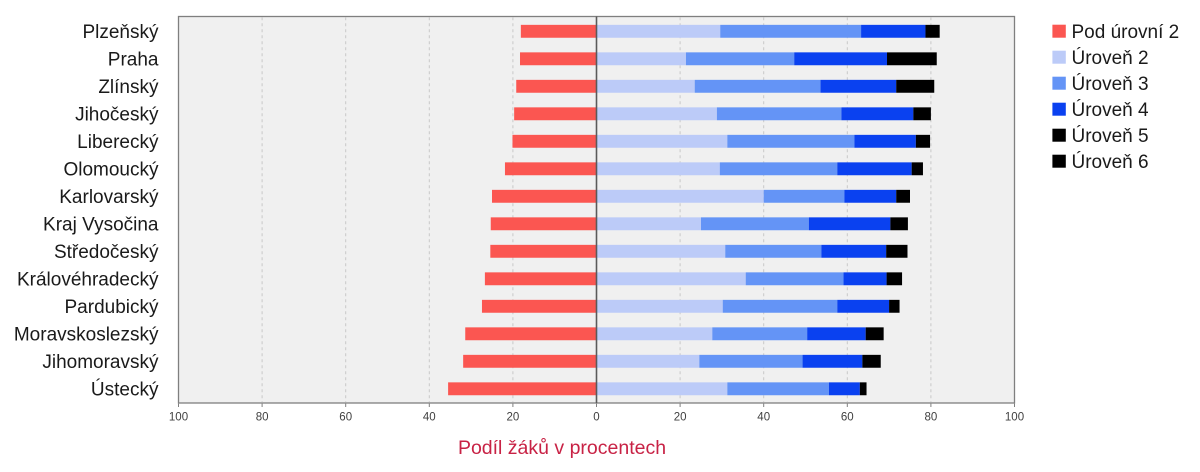  What do you see at coordinates (88, 279) in the screenshot?
I see `svg-text: Královéhradecký` at bounding box center [88, 279].